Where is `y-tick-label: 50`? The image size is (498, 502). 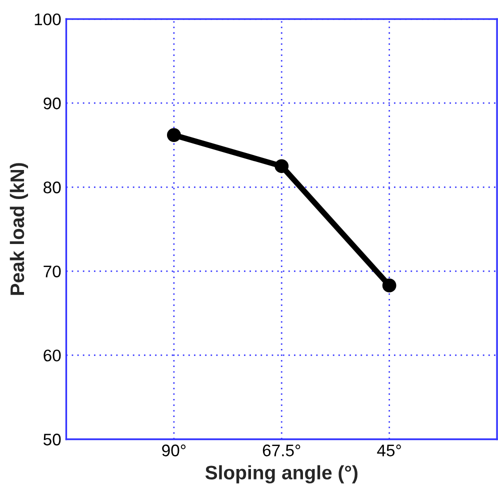
y-tick-label: 50 is located at coordinates (52, 440).